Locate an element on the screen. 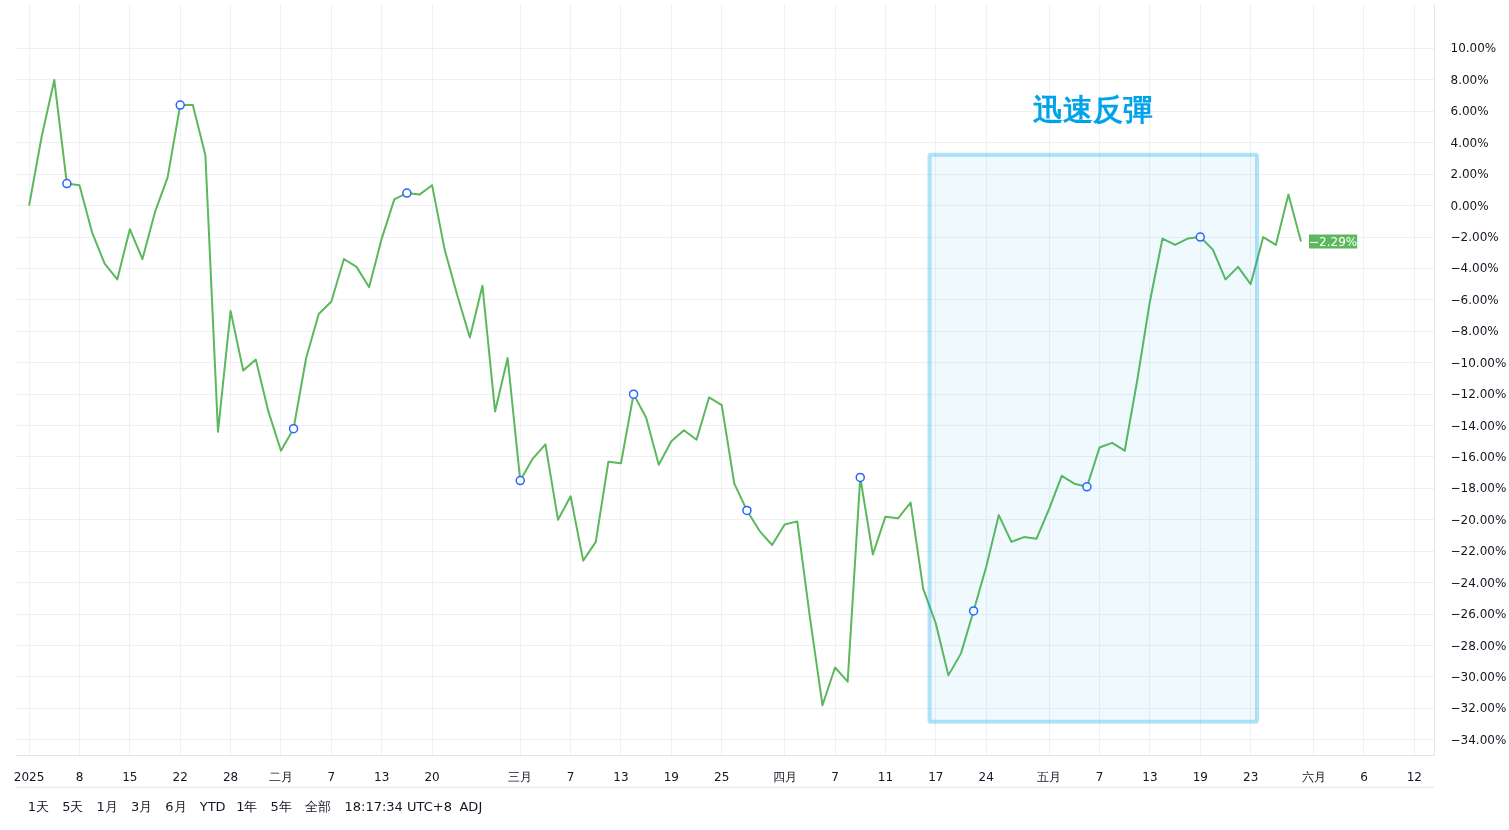 This screenshot has width=1509, height=830. y-tick-label: −34.00% is located at coordinates (1478, 739).